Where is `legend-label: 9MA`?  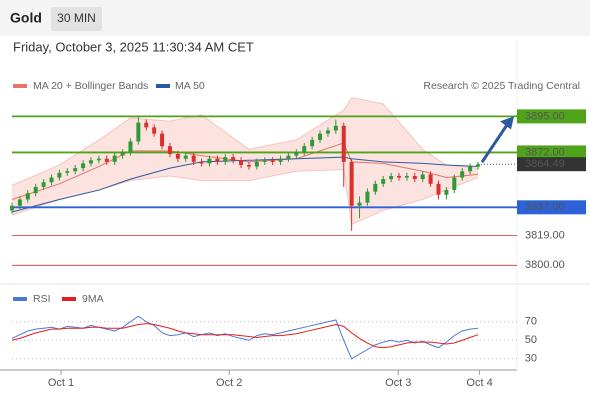
legend-label: 9MA is located at coordinates (93, 299).